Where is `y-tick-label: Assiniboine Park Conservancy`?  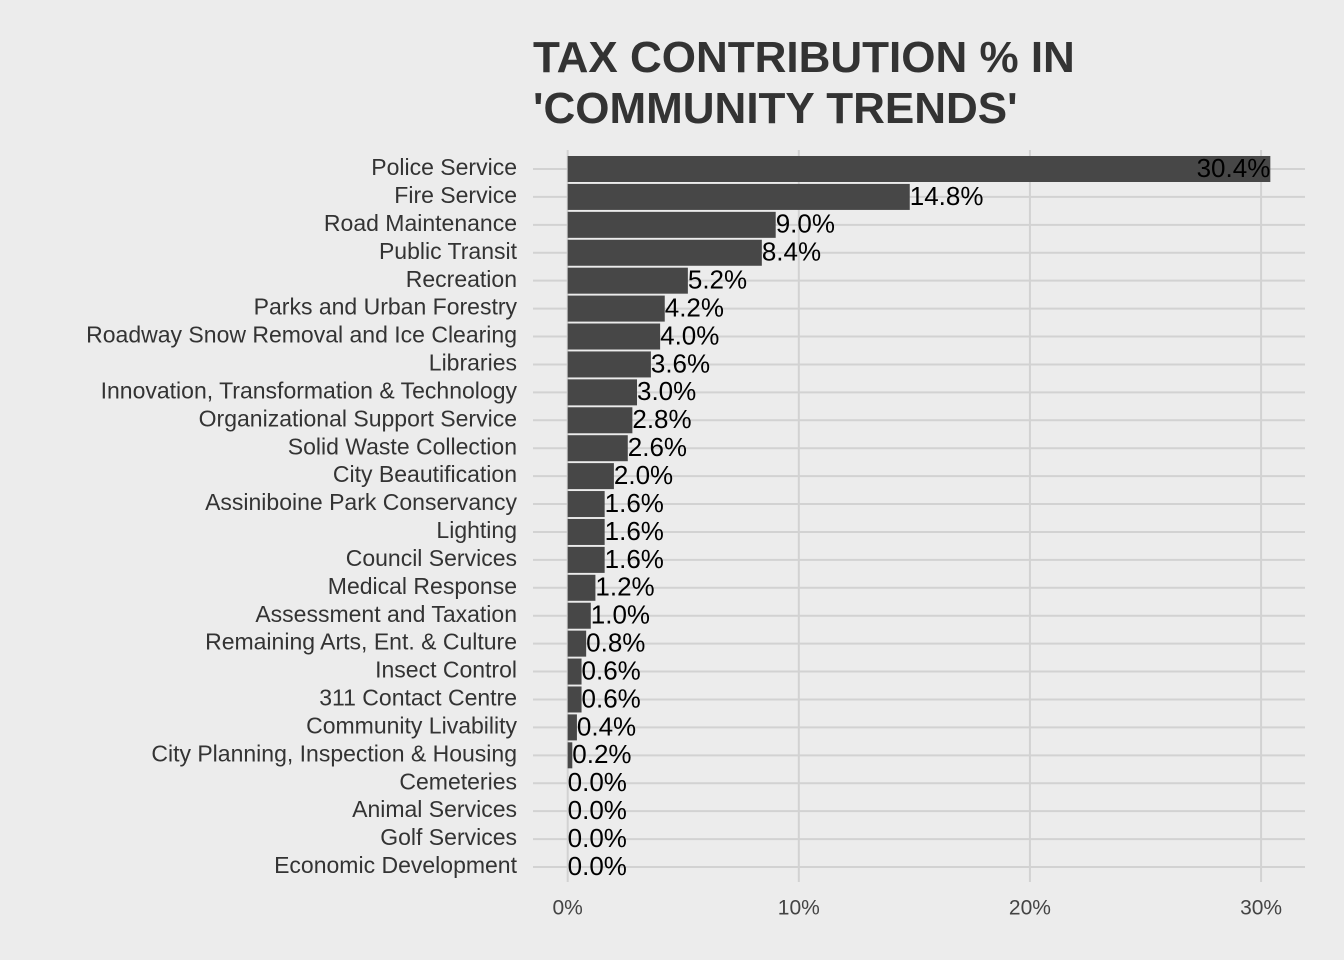 y-tick-label: Assiniboine Park Conservancy is located at coordinates (361, 502).